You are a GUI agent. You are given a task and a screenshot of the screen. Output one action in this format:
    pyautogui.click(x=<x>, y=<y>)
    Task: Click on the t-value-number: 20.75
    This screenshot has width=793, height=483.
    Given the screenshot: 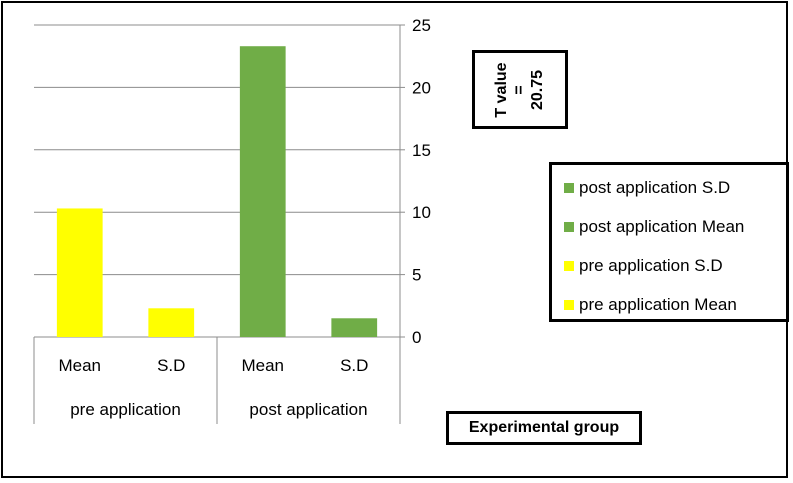 What is the action you would take?
    pyautogui.click(x=537, y=89)
    